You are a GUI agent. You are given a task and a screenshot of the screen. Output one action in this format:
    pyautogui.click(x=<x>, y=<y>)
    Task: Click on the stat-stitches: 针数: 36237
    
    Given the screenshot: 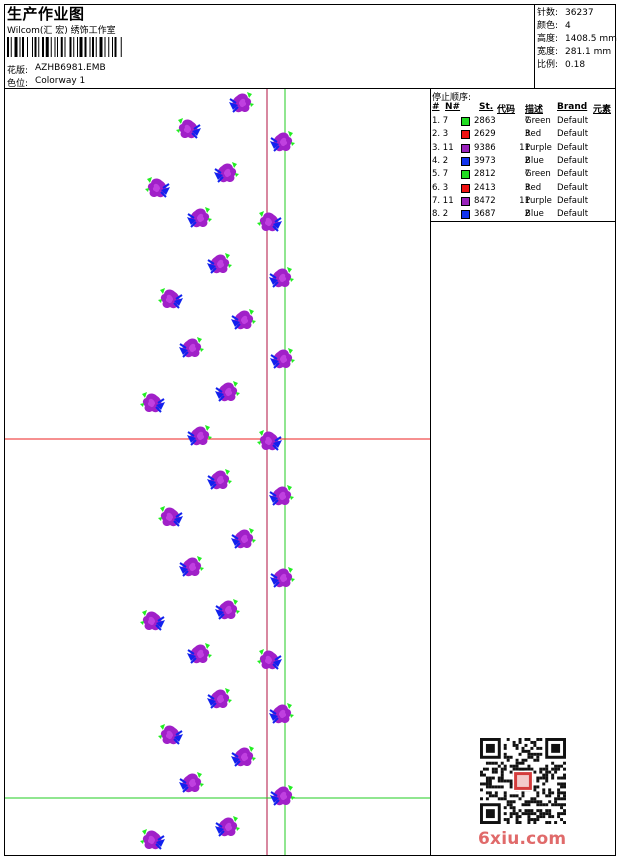 What is the action you would take?
    pyautogui.click(x=565, y=13)
    